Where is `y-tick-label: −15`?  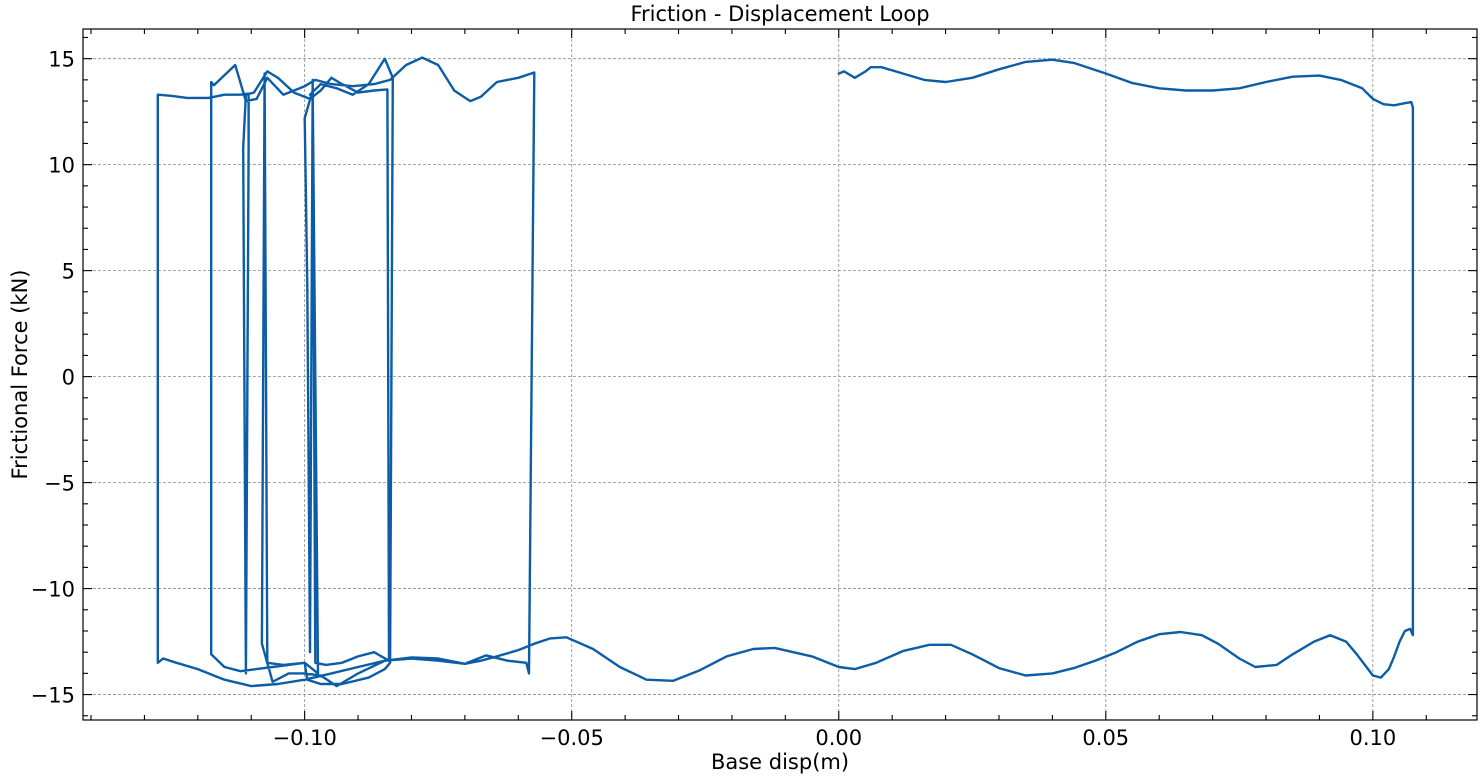
y-tick-label: −15 is located at coordinates (53, 696).